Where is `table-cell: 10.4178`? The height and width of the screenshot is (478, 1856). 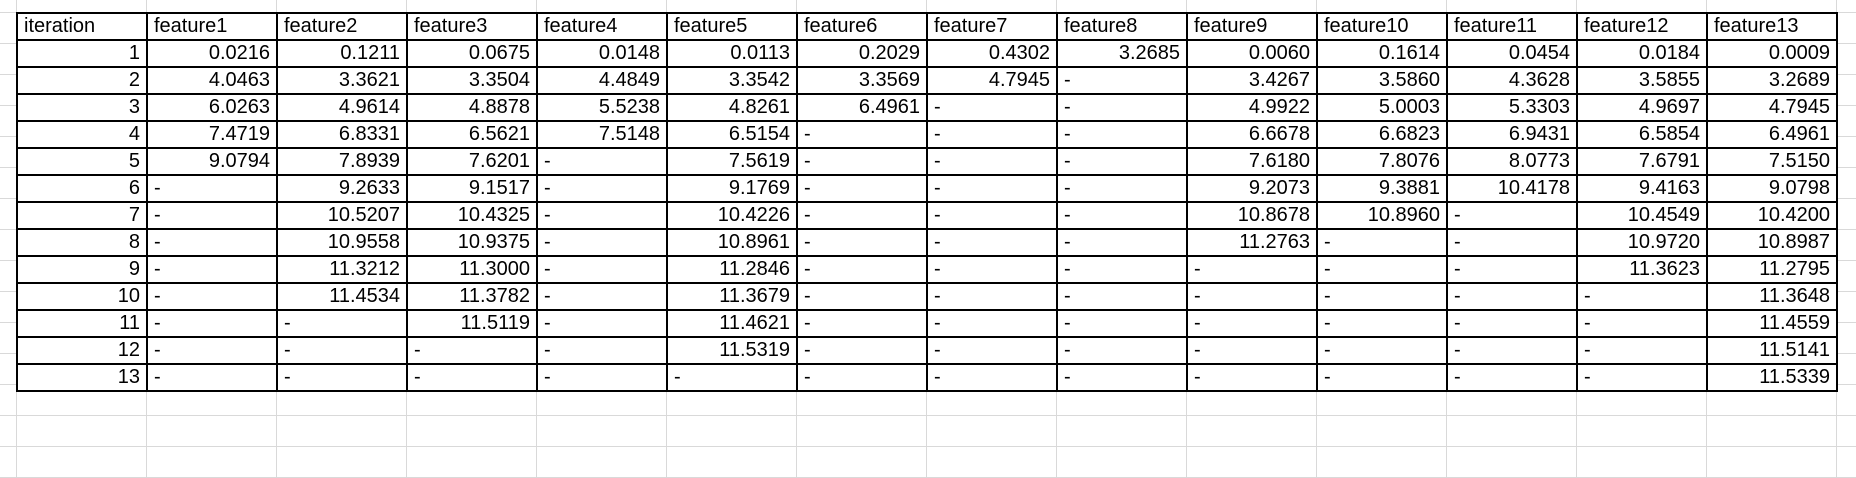
table-cell: 10.4178 is located at coordinates (1512, 188).